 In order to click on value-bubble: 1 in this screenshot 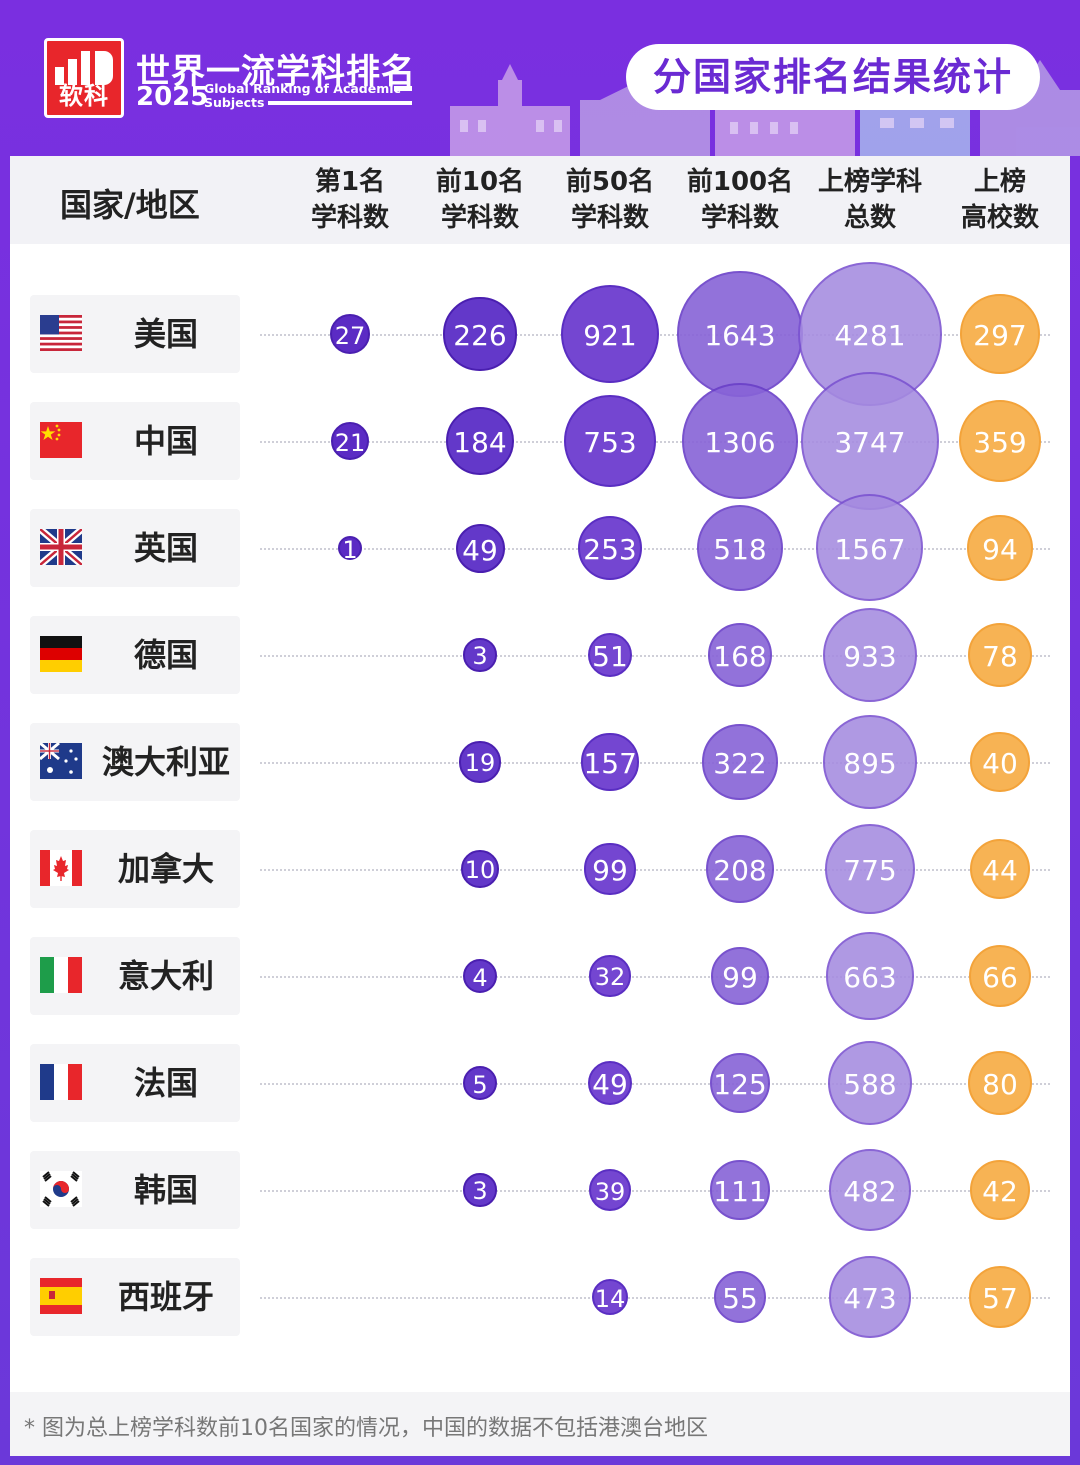, I will do `click(350, 549)`.